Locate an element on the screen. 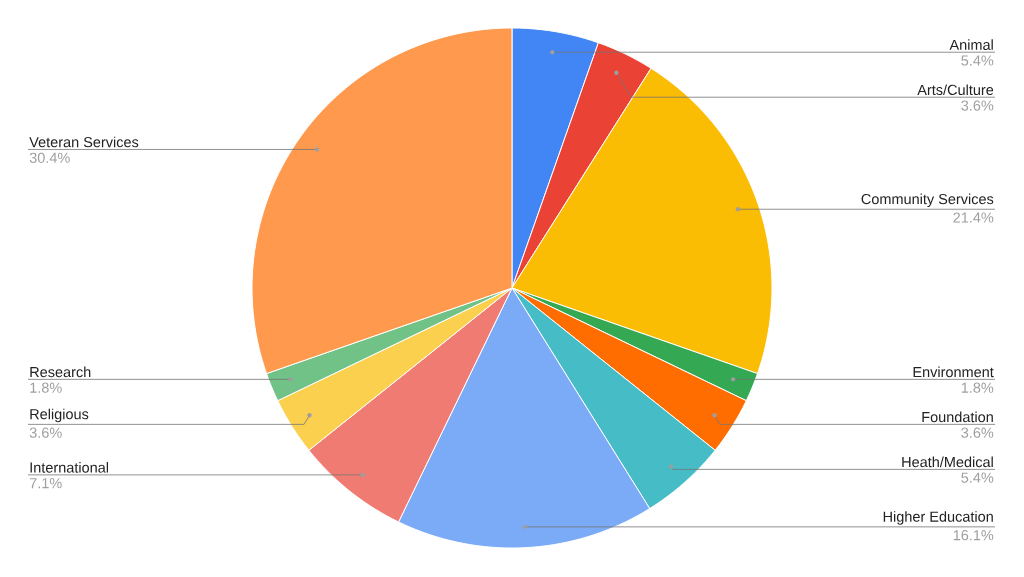 The width and height of the screenshot is (1024, 577). data-label: 21.4% is located at coordinates (973, 217).